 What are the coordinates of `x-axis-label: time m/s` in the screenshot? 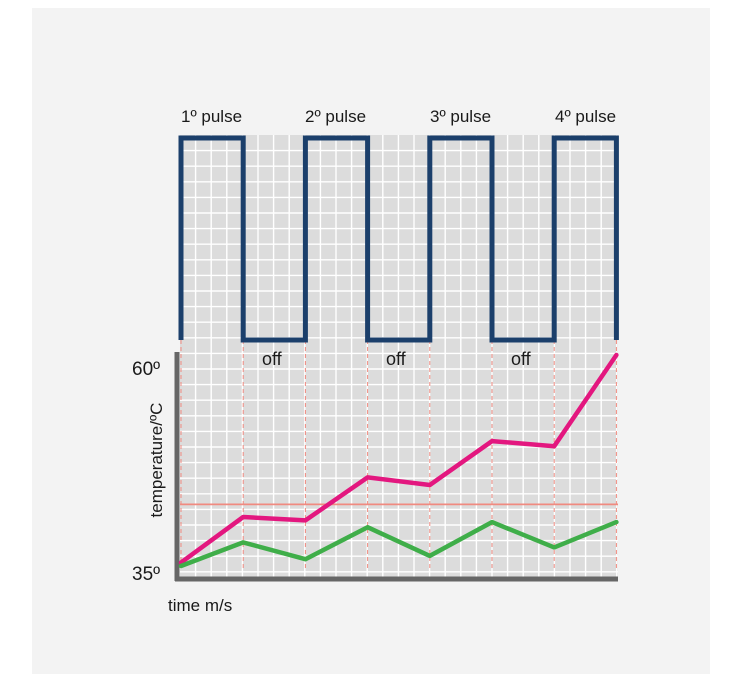 It's located at (200, 605).